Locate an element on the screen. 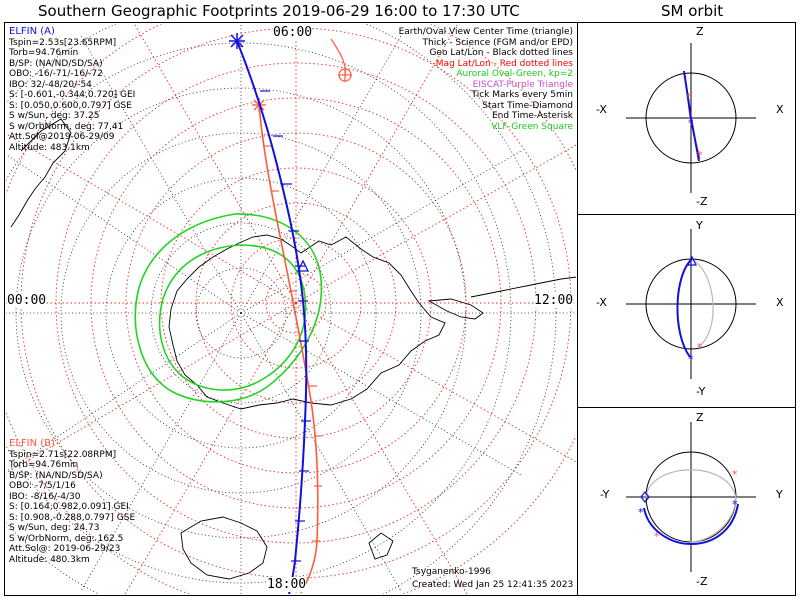 The image size is (800, 600). sm-orbit-a-xy is located at coordinates (684, 308).